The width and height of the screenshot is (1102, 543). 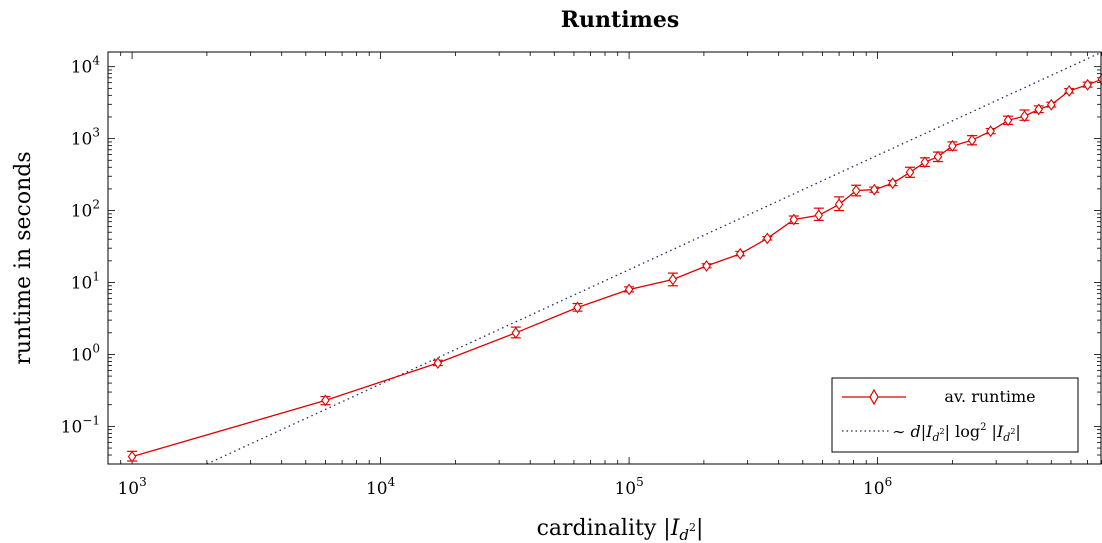 What do you see at coordinates (989, 396) in the screenshot?
I see `legend-label-runtime: av. runtime` at bounding box center [989, 396].